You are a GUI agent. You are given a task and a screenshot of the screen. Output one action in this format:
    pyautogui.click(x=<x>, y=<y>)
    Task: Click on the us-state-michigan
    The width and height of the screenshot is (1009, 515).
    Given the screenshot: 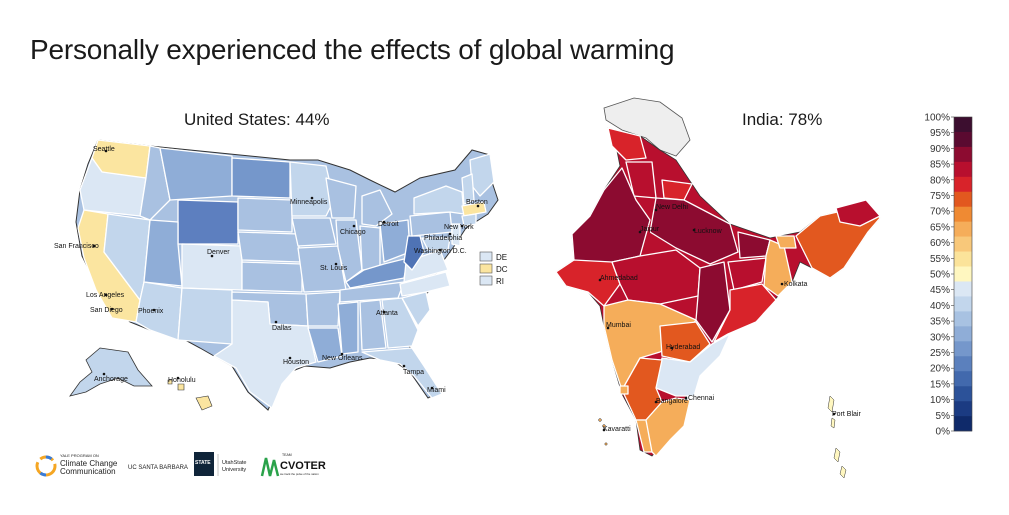 What is the action you would take?
    pyautogui.click(x=377, y=208)
    